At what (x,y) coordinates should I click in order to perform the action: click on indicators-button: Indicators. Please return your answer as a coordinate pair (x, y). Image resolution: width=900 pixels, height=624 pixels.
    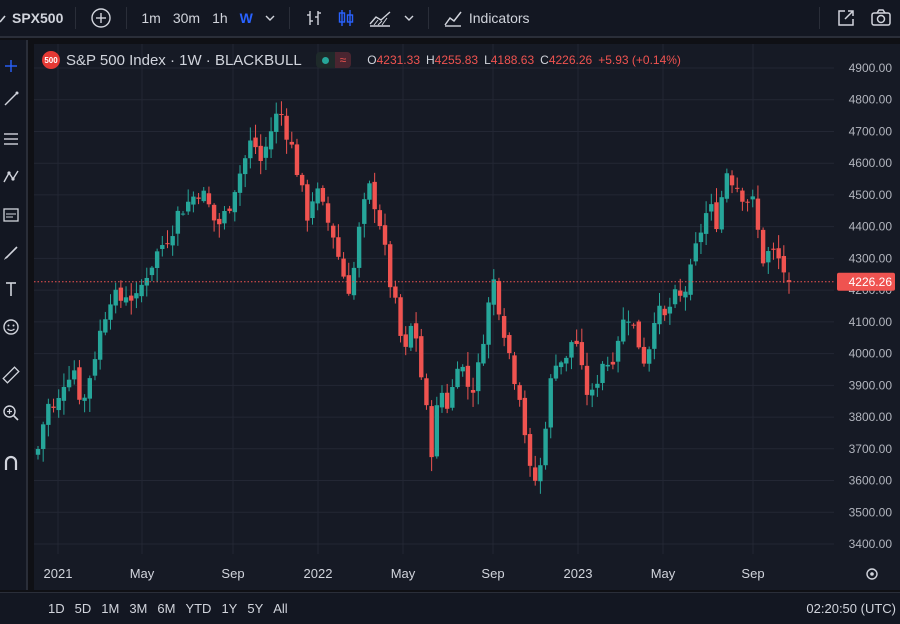
    Looking at the image, I should click on (486, 18).